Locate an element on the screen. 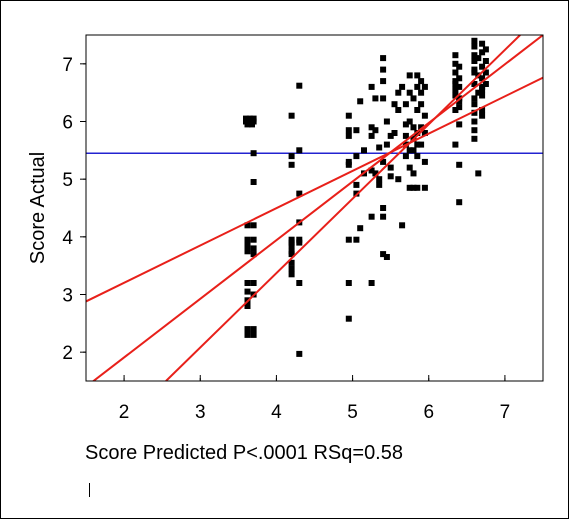 The image size is (569, 519). y-tick-label-7: 7 is located at coordinates (67, 65).